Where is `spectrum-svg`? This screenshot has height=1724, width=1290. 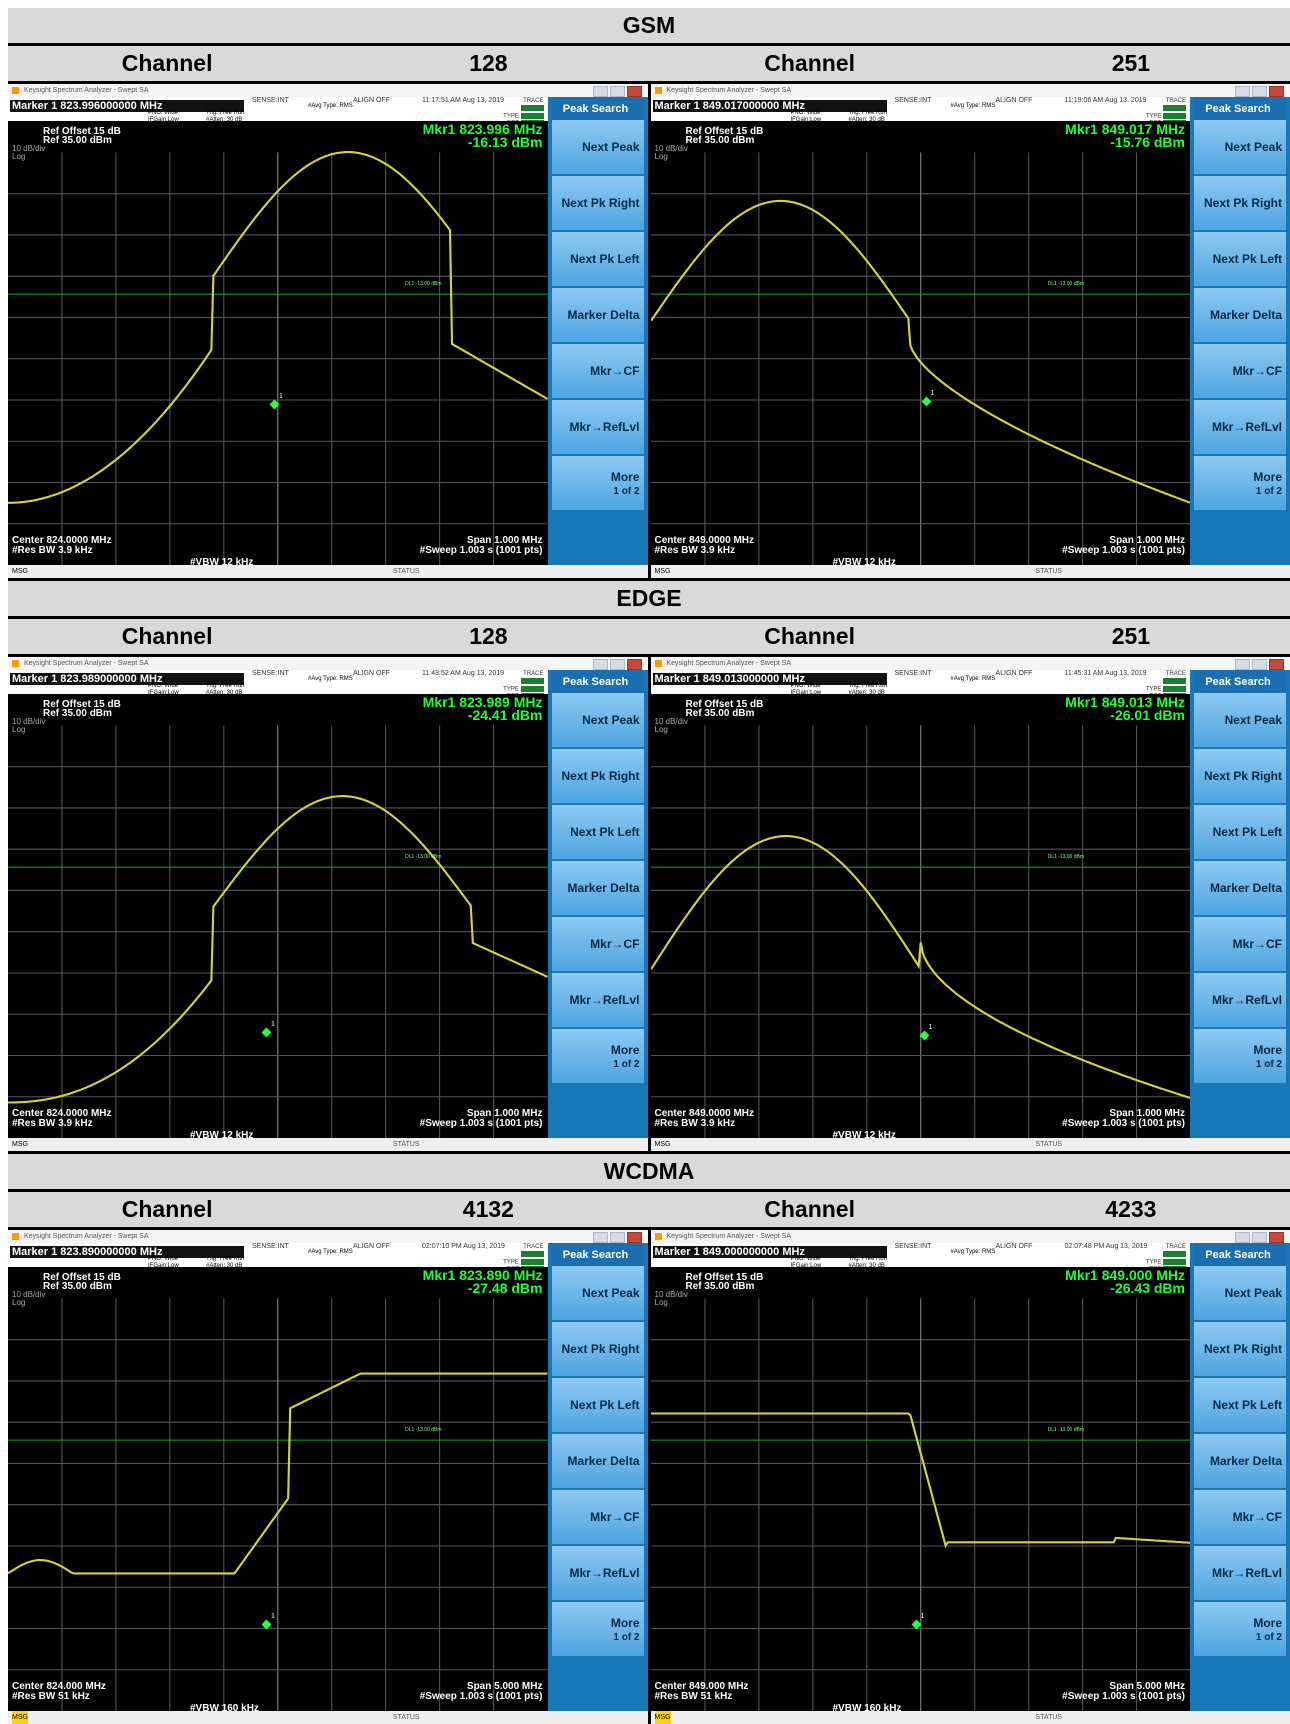
spectrum-svg is located at coordinates (921, 1489).